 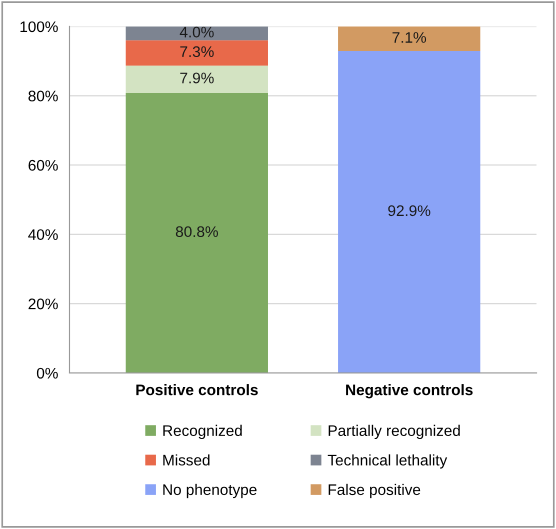 I want to click on data-label: 7.1%, so click(x=409, y=37).